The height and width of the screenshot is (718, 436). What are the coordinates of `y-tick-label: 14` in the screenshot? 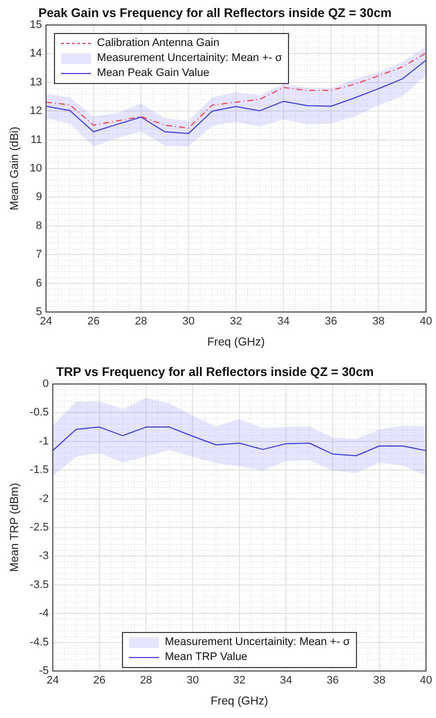 It's located at (36, 54).